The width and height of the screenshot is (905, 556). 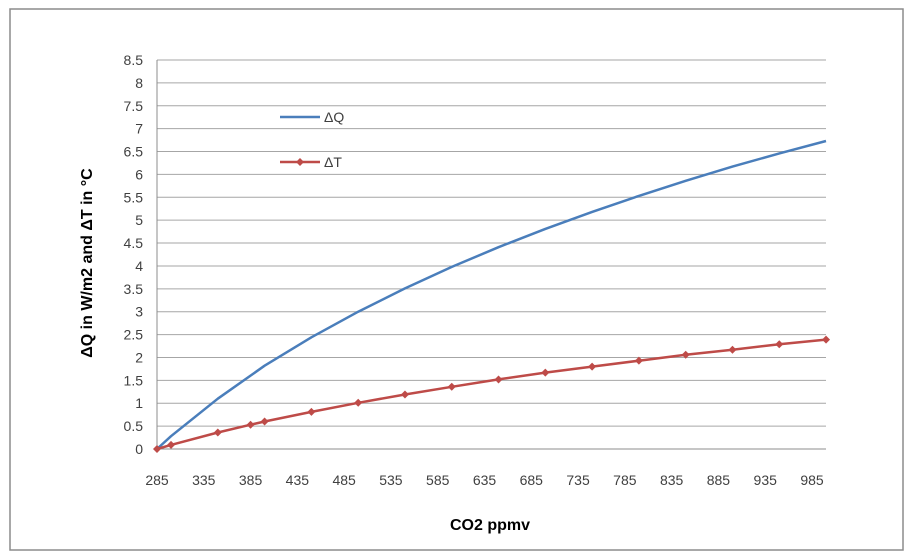 I want to click on legend-label-0: ΔQ, so click(x=334, y=117).